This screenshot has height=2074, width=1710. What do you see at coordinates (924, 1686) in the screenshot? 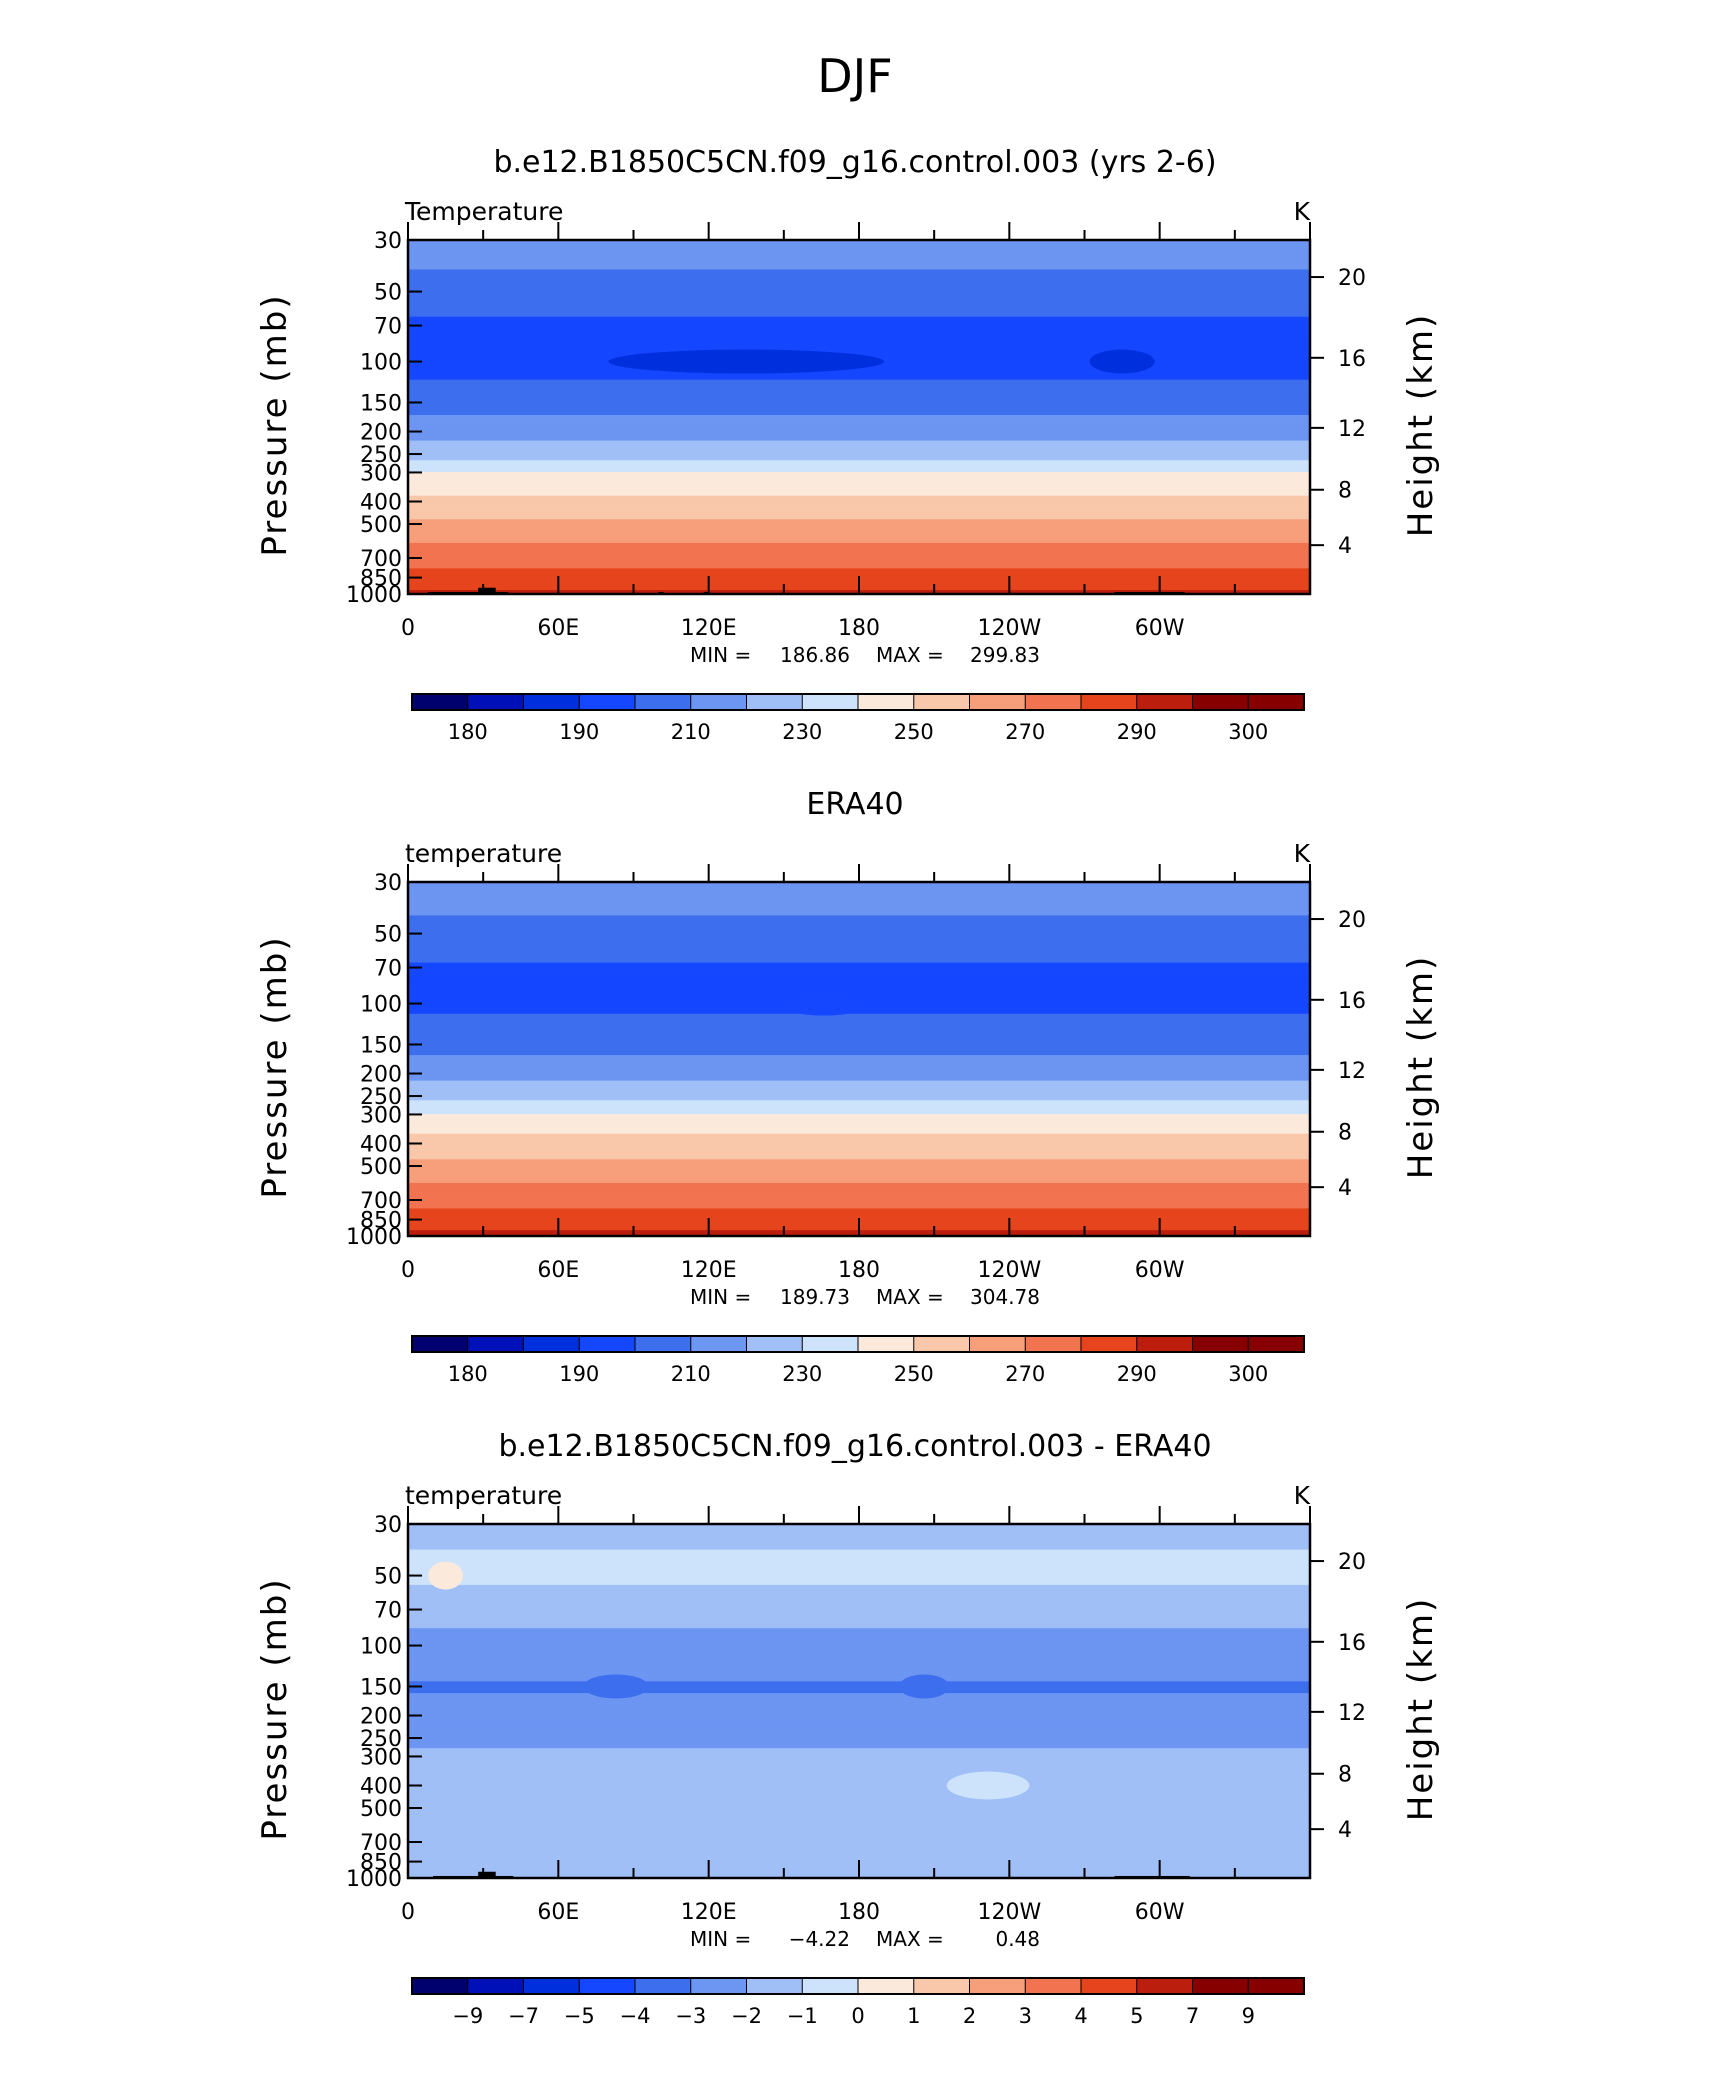
I see `contour-cold-core` at bounding box center [924, 1686].